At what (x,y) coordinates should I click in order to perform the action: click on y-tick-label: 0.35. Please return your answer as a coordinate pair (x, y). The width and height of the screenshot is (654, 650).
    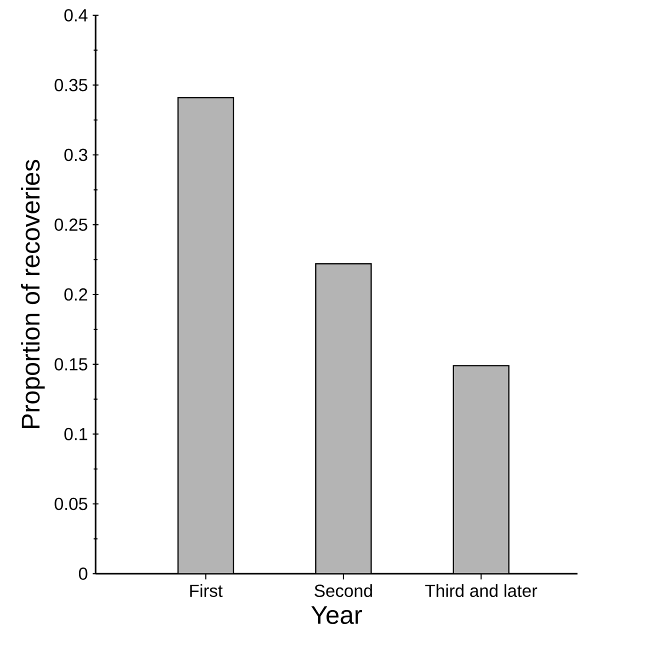
    Looking at the image, I should click on (71, 85).